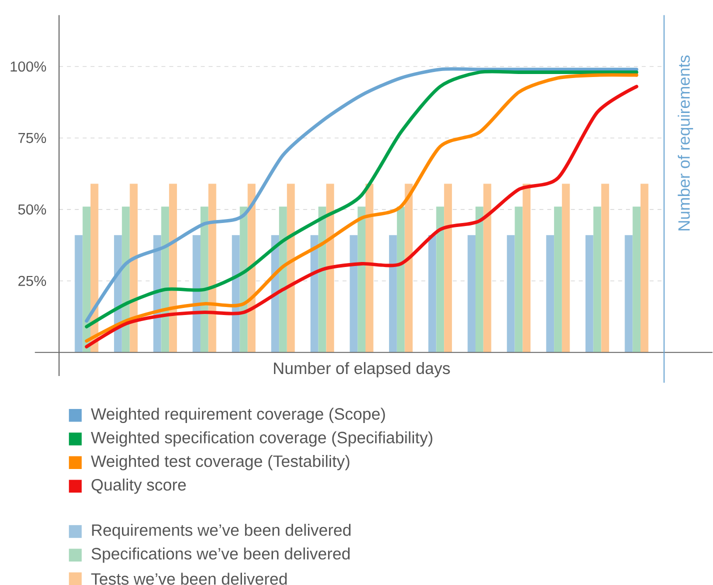 The width and height of the screenshot is (713, 585). I want to click on legend-label: Weighted specification coverage (Specifiability), so click(261, 439).